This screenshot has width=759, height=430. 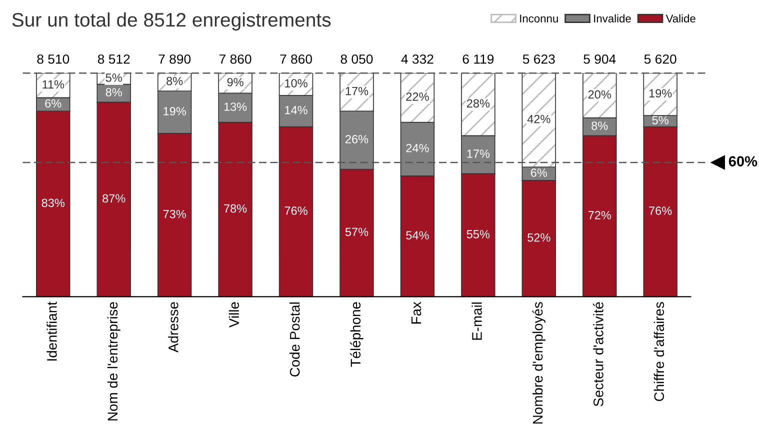 I want to click on text: 5 620, so click(x=660, y=59).